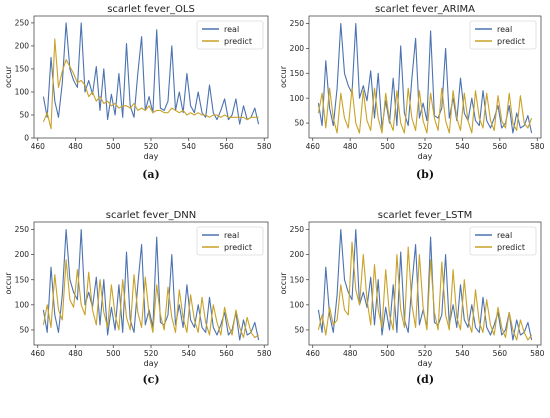 Image resolution: width=550 pixels, height=418 pixels. I want to click on panel-label: (c), so click(150, 379).